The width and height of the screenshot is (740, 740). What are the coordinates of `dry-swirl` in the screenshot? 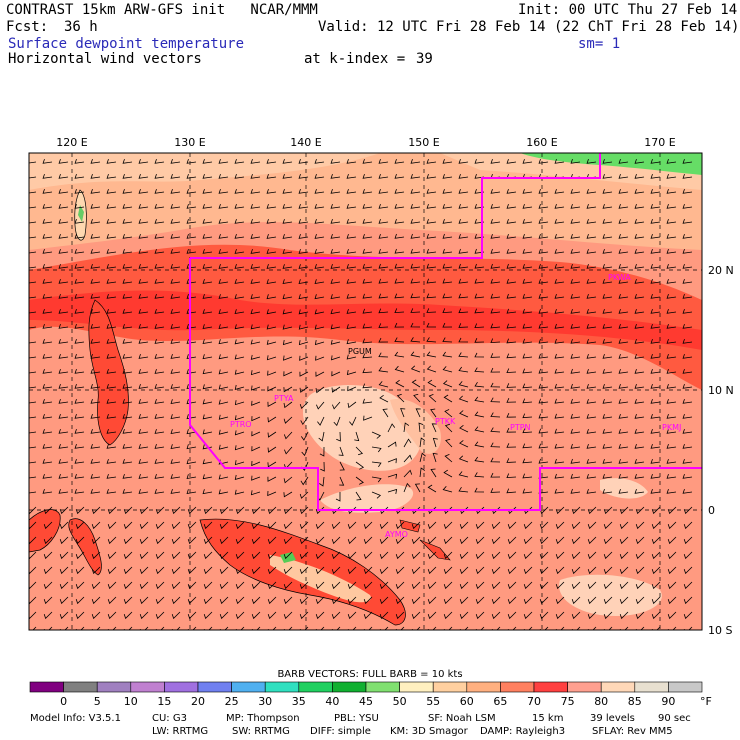 It's located at (361, 427).